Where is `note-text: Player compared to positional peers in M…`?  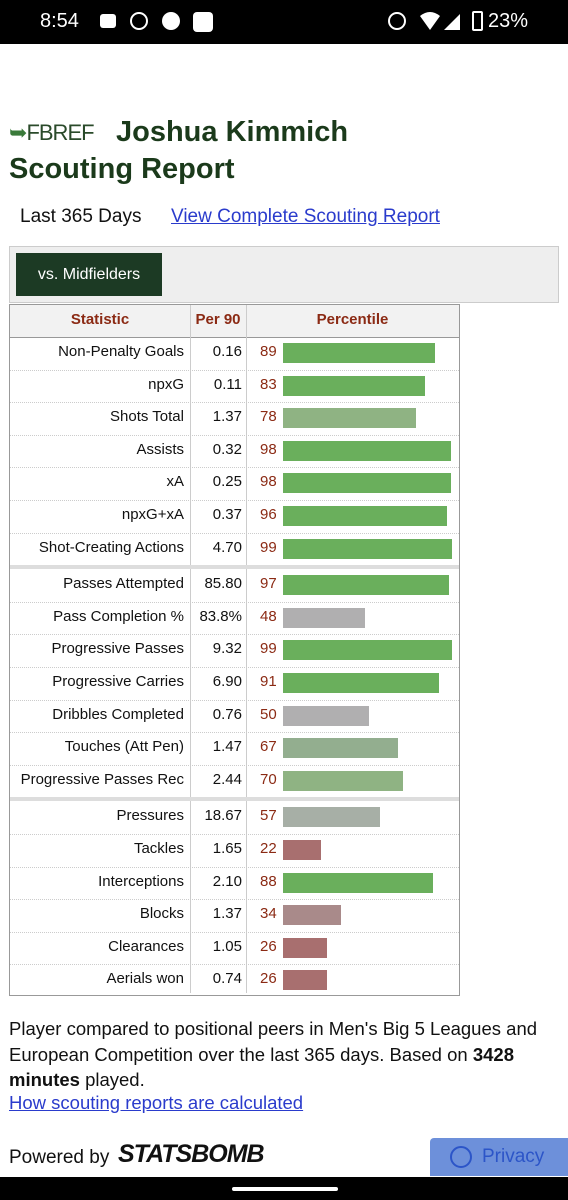
note-text: Player compared to positional peers in M… is located at coordinates (273, 1041).